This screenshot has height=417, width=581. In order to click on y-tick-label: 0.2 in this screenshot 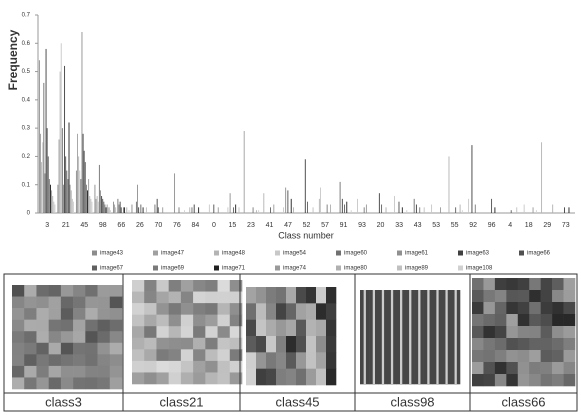, I will do `click(26, 157)`.